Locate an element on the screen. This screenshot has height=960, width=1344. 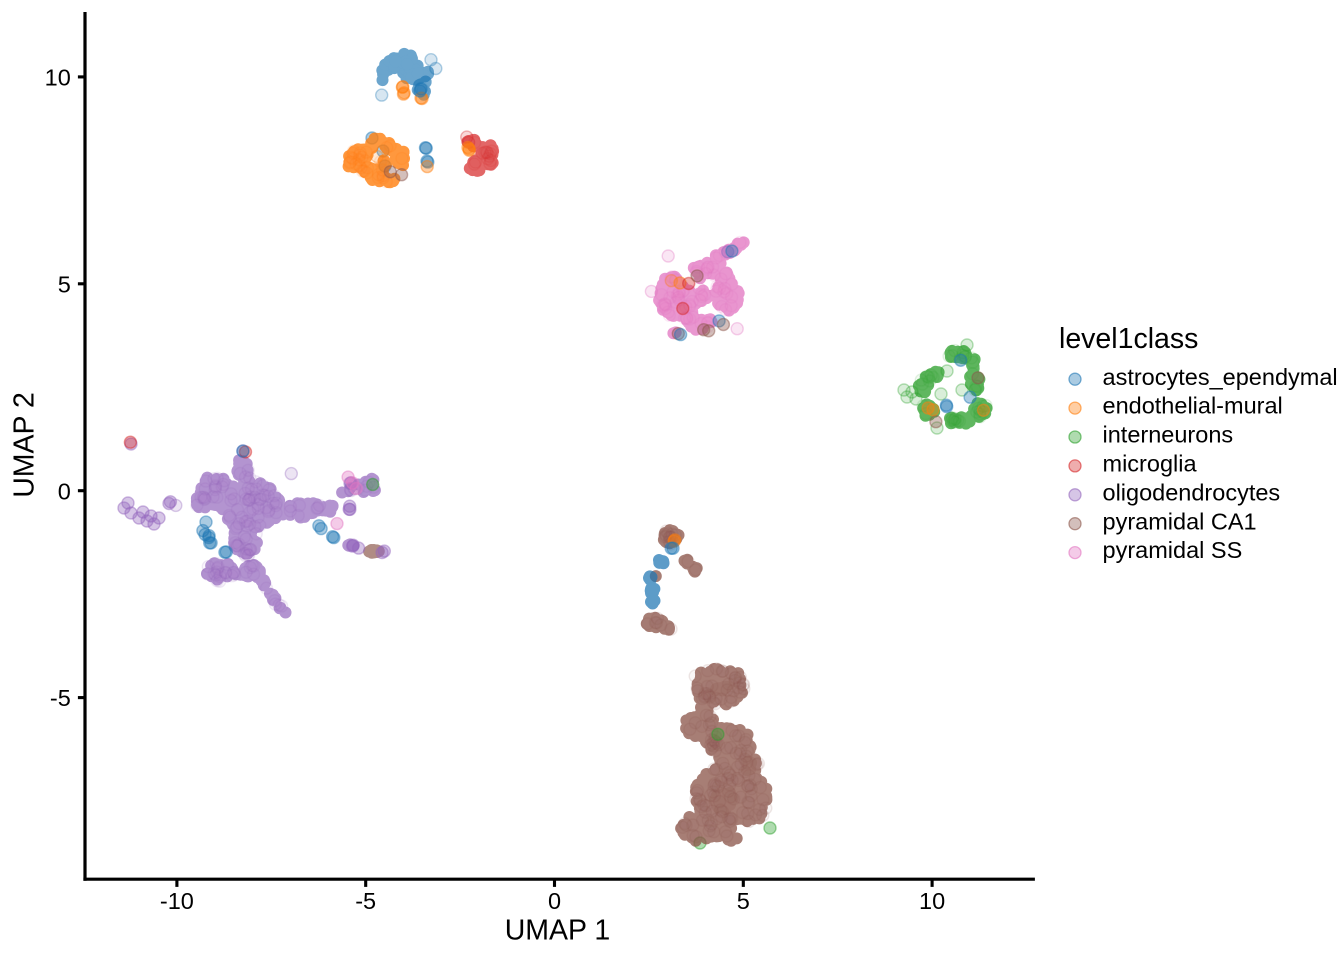
svg-text: -10 is located at coordinates (177, 901).